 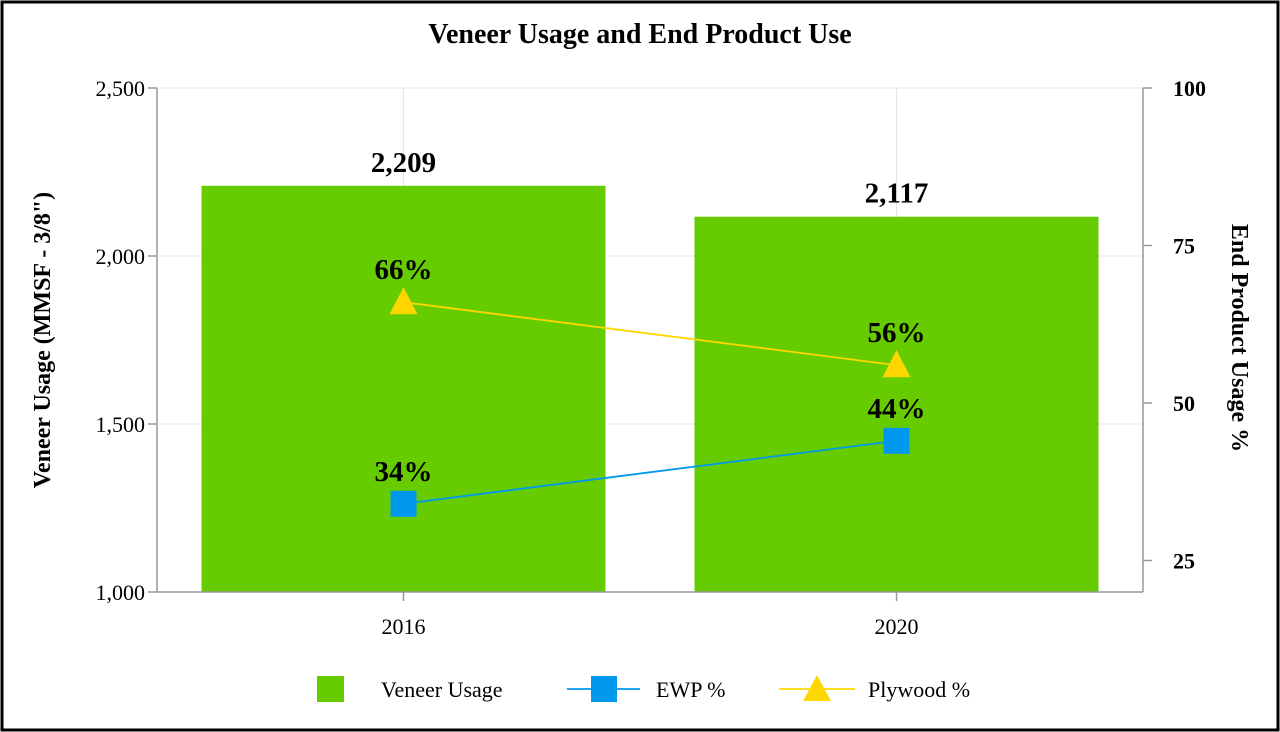 What do you see at coordinates (1184, 246) in the screenshot?
I see `y-right-tick-label-2: 75` at bounding box center [1184, 246].